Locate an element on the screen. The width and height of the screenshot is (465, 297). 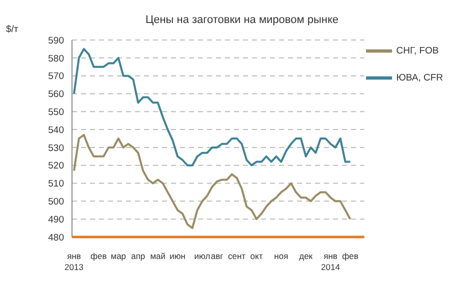
x-tick-label: ноя is located at coordinates (281, 256).